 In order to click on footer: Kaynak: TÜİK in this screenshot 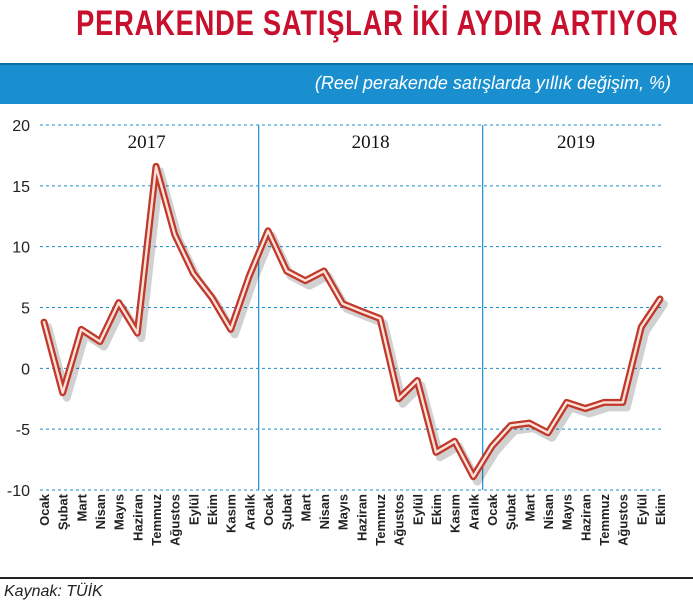, I will do `click(346, 596)`.